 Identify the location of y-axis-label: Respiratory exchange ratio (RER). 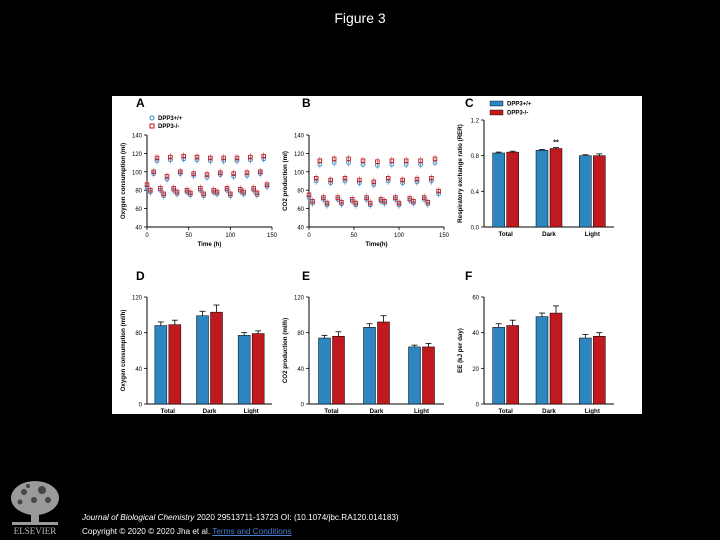
(460, 173).